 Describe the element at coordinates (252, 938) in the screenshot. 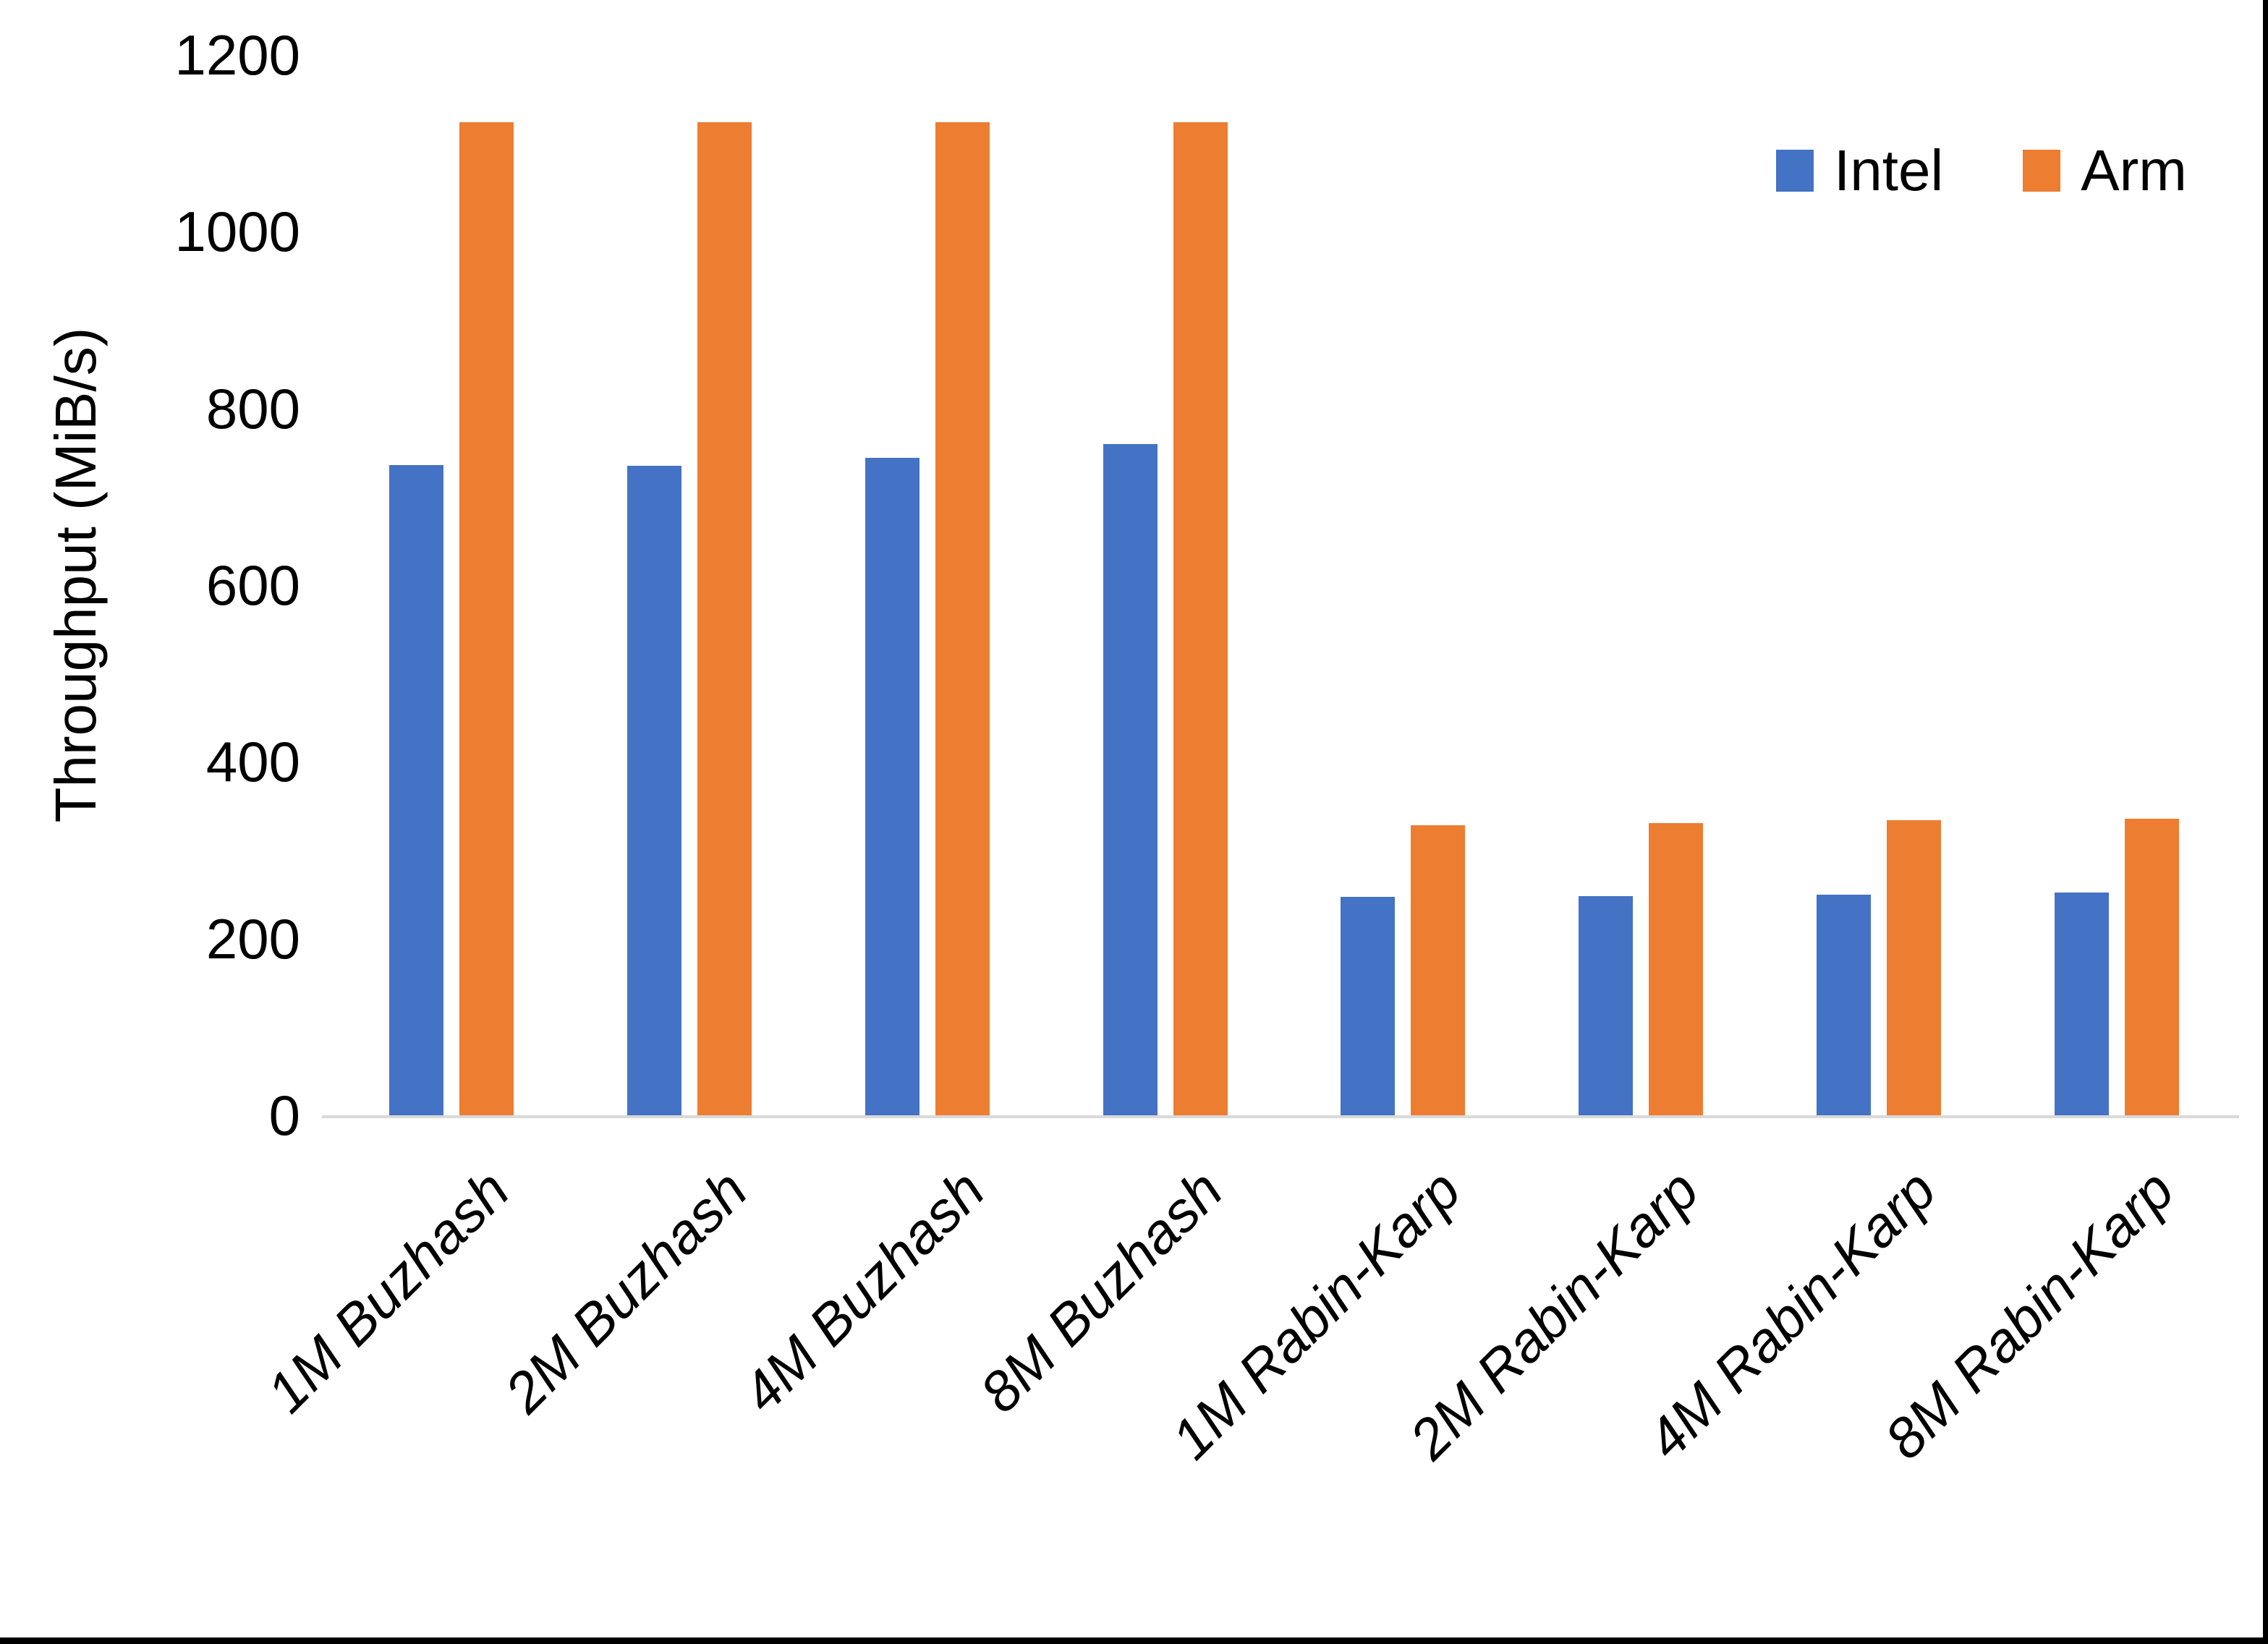

I see `y-tick-label: 200` at that location.